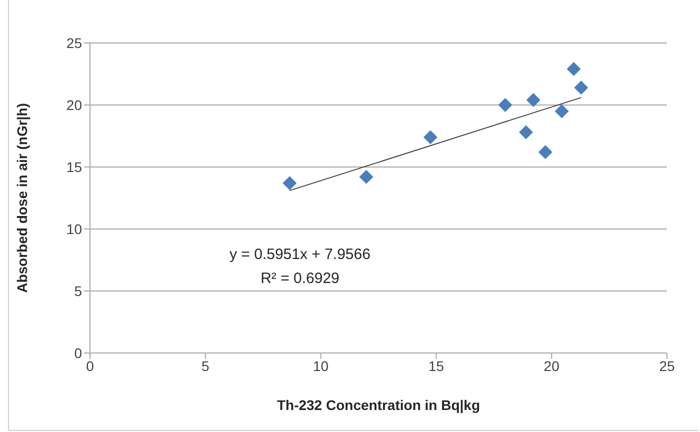 This screenshot has height=432, width=700. Describe the element at coordinates (552, 366) in the screenshot. I see `x-tick-label: 20` at that location.